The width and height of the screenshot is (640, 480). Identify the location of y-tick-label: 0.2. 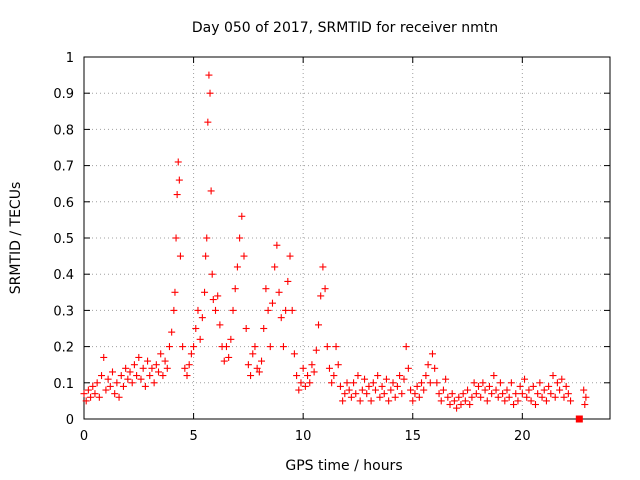
(63, 348).